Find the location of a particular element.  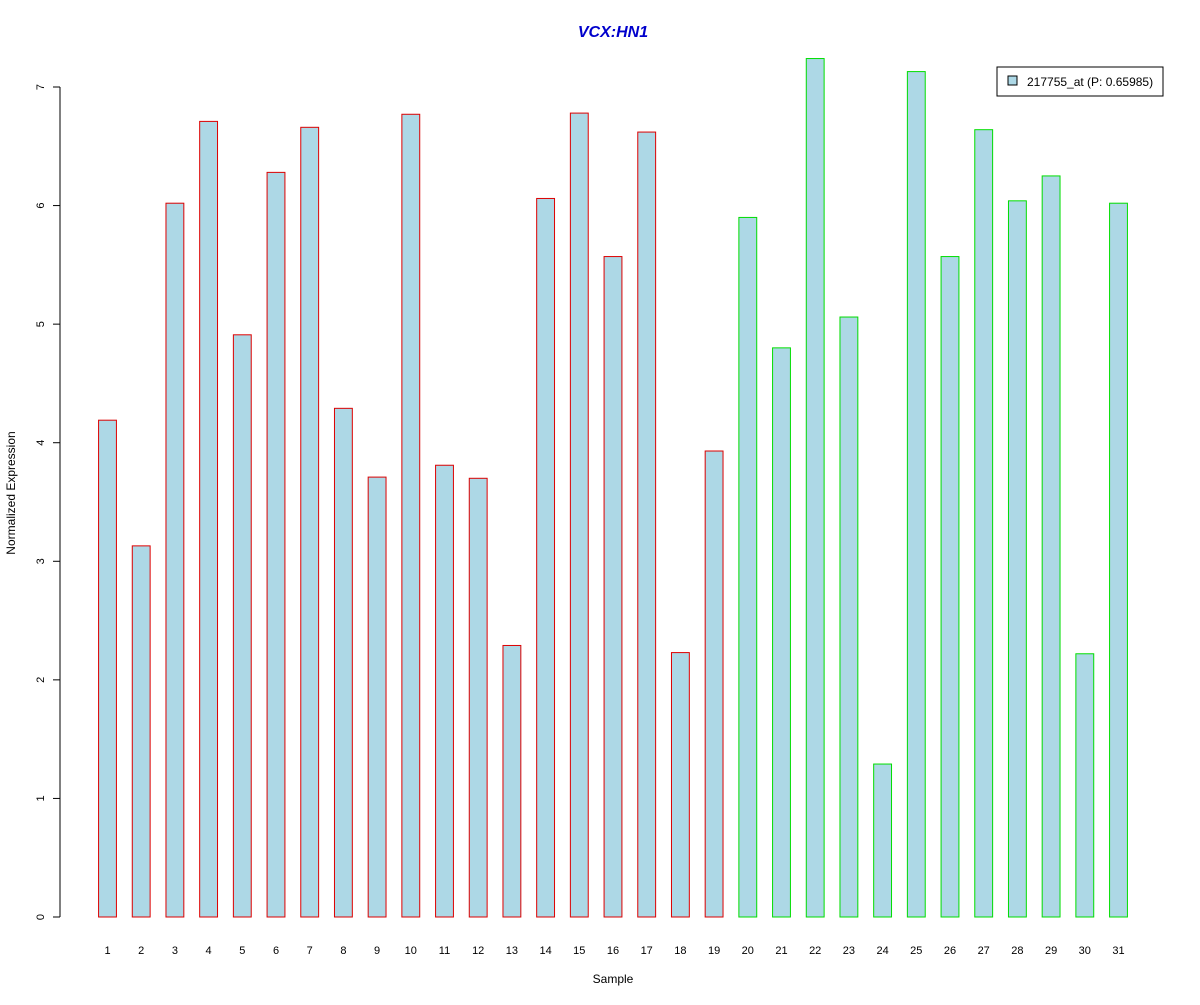

x-tick-label: 7 is located at coordinates (310, 951).